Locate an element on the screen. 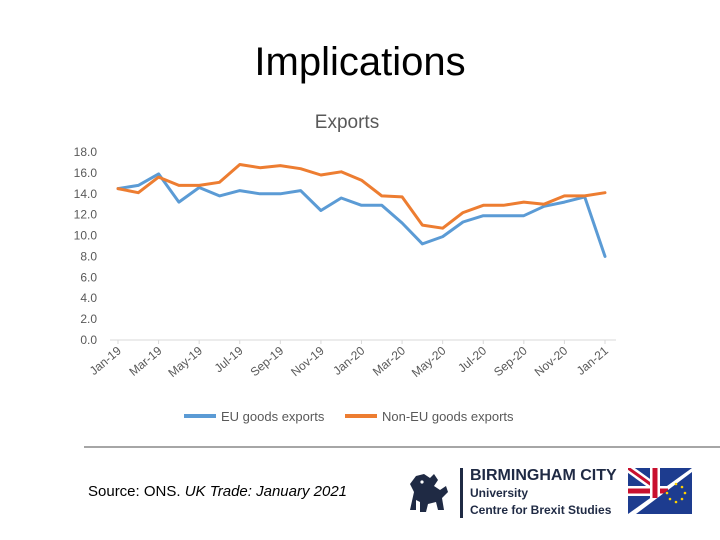  legend-label-non-eu: Non-EU goods exports is located at coordinates (448, 416).